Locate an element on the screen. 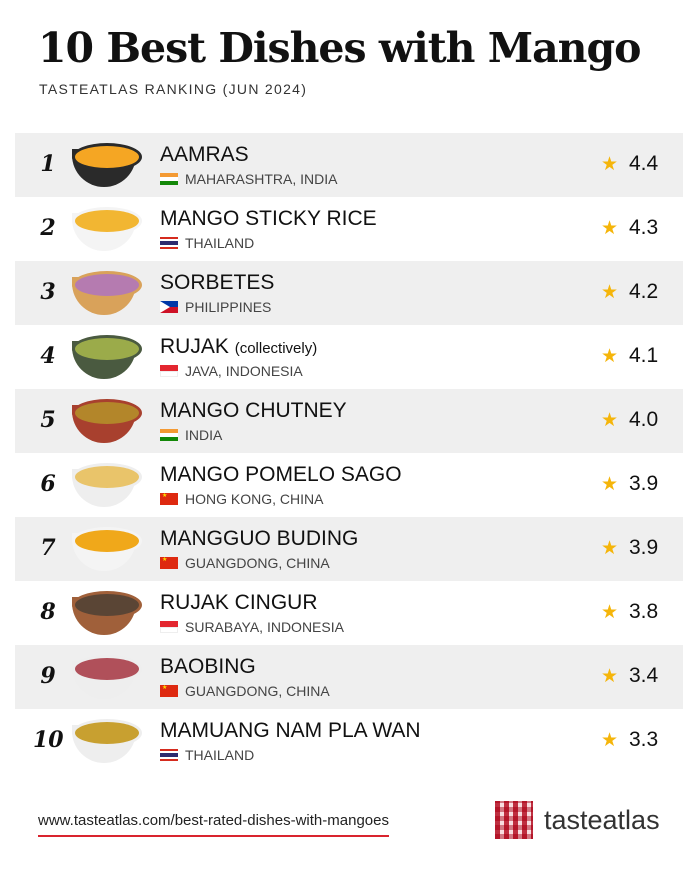  dish-name-text: MANGO POMELO SAGO is located at coordinates (281, 474).